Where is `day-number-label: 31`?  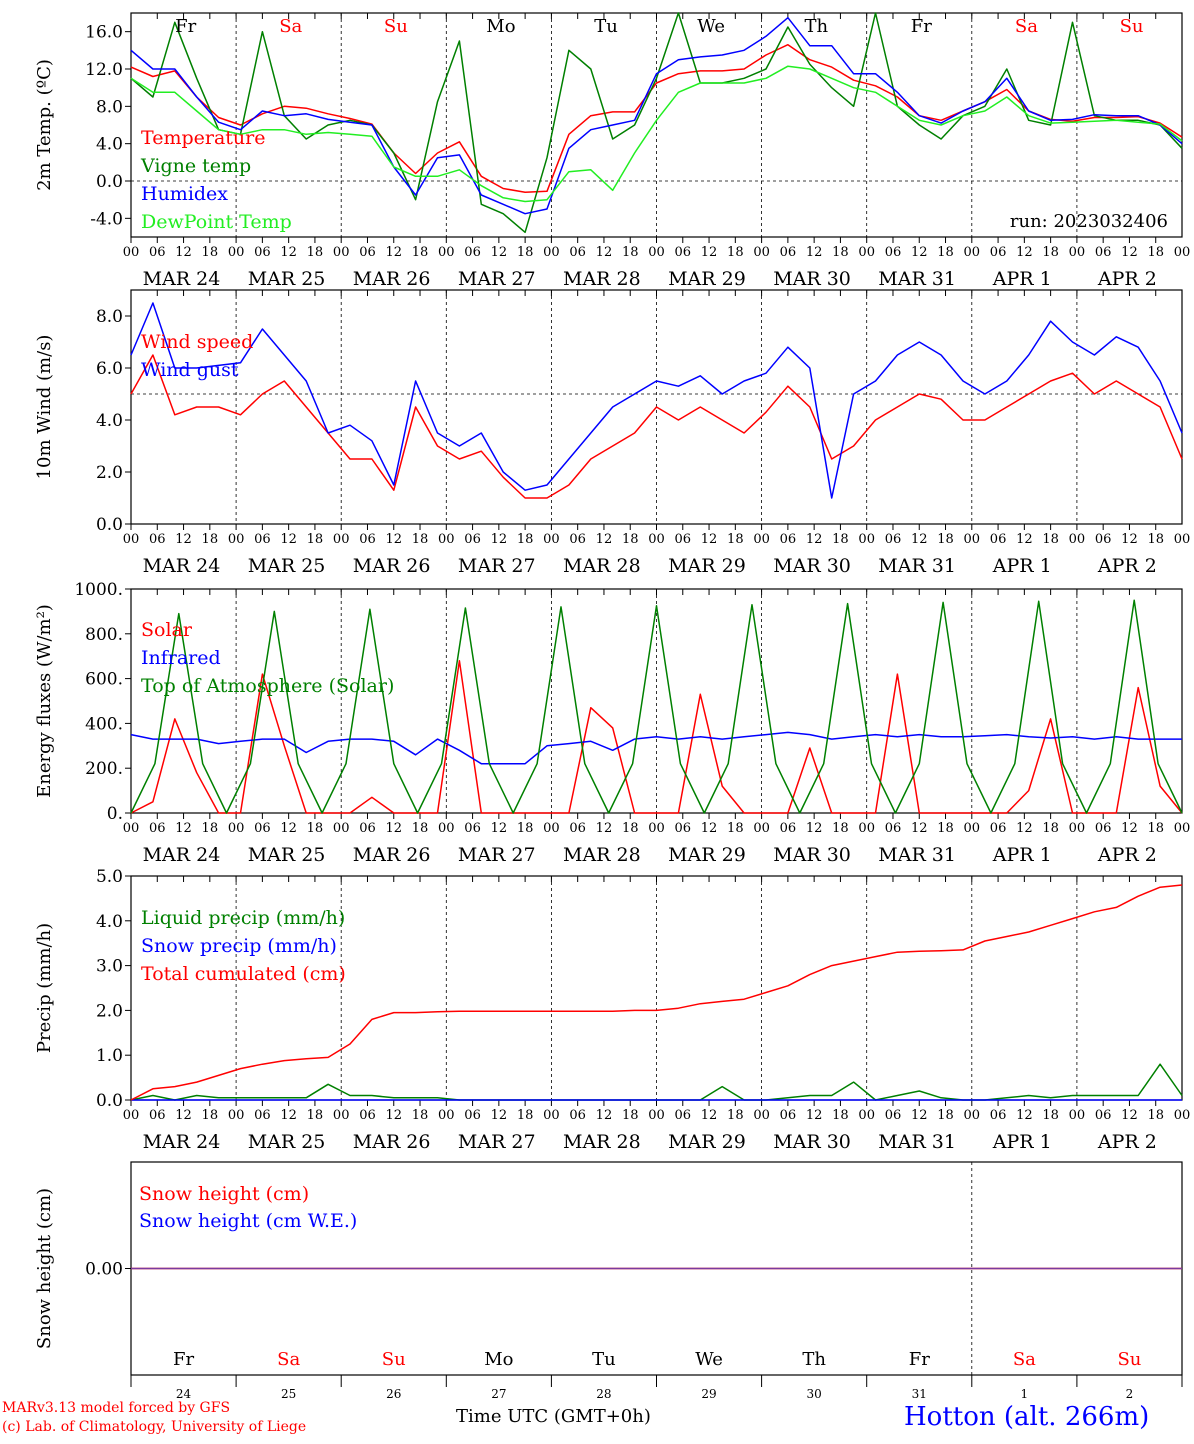
day-number-label: 31 is located at coordinates (919, 1394).